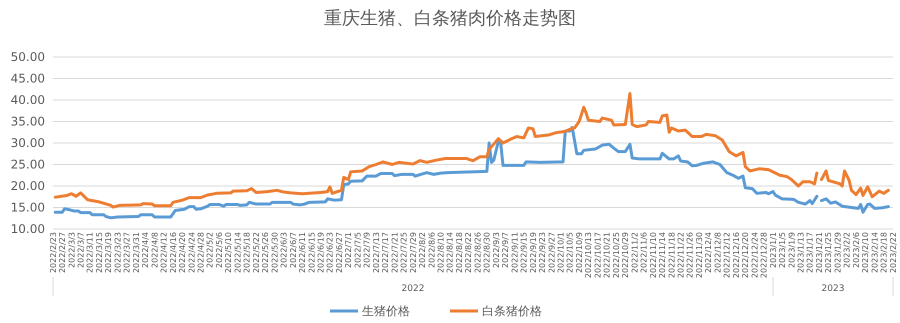 The height and width of the screenshot is (323, 900). What do you see at coordinates (321, 253) in the screenshot?
I see `x-tick-label: 2022/6/19` at bounding box center [321, 253].